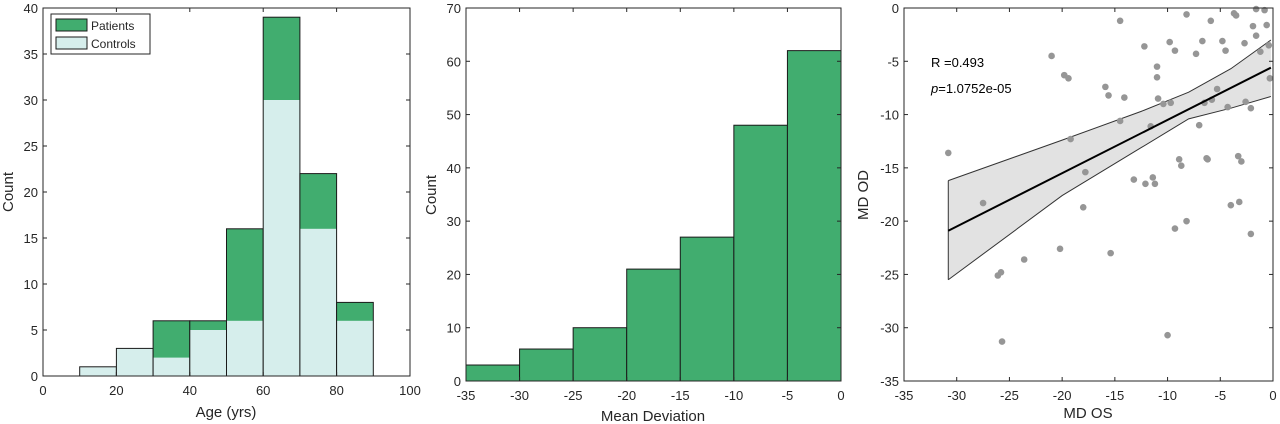 The width and height of the screenshot is (1280, 424). I want to click on md-histogram-xlabel: Mean Deviation, so click(653, 416).